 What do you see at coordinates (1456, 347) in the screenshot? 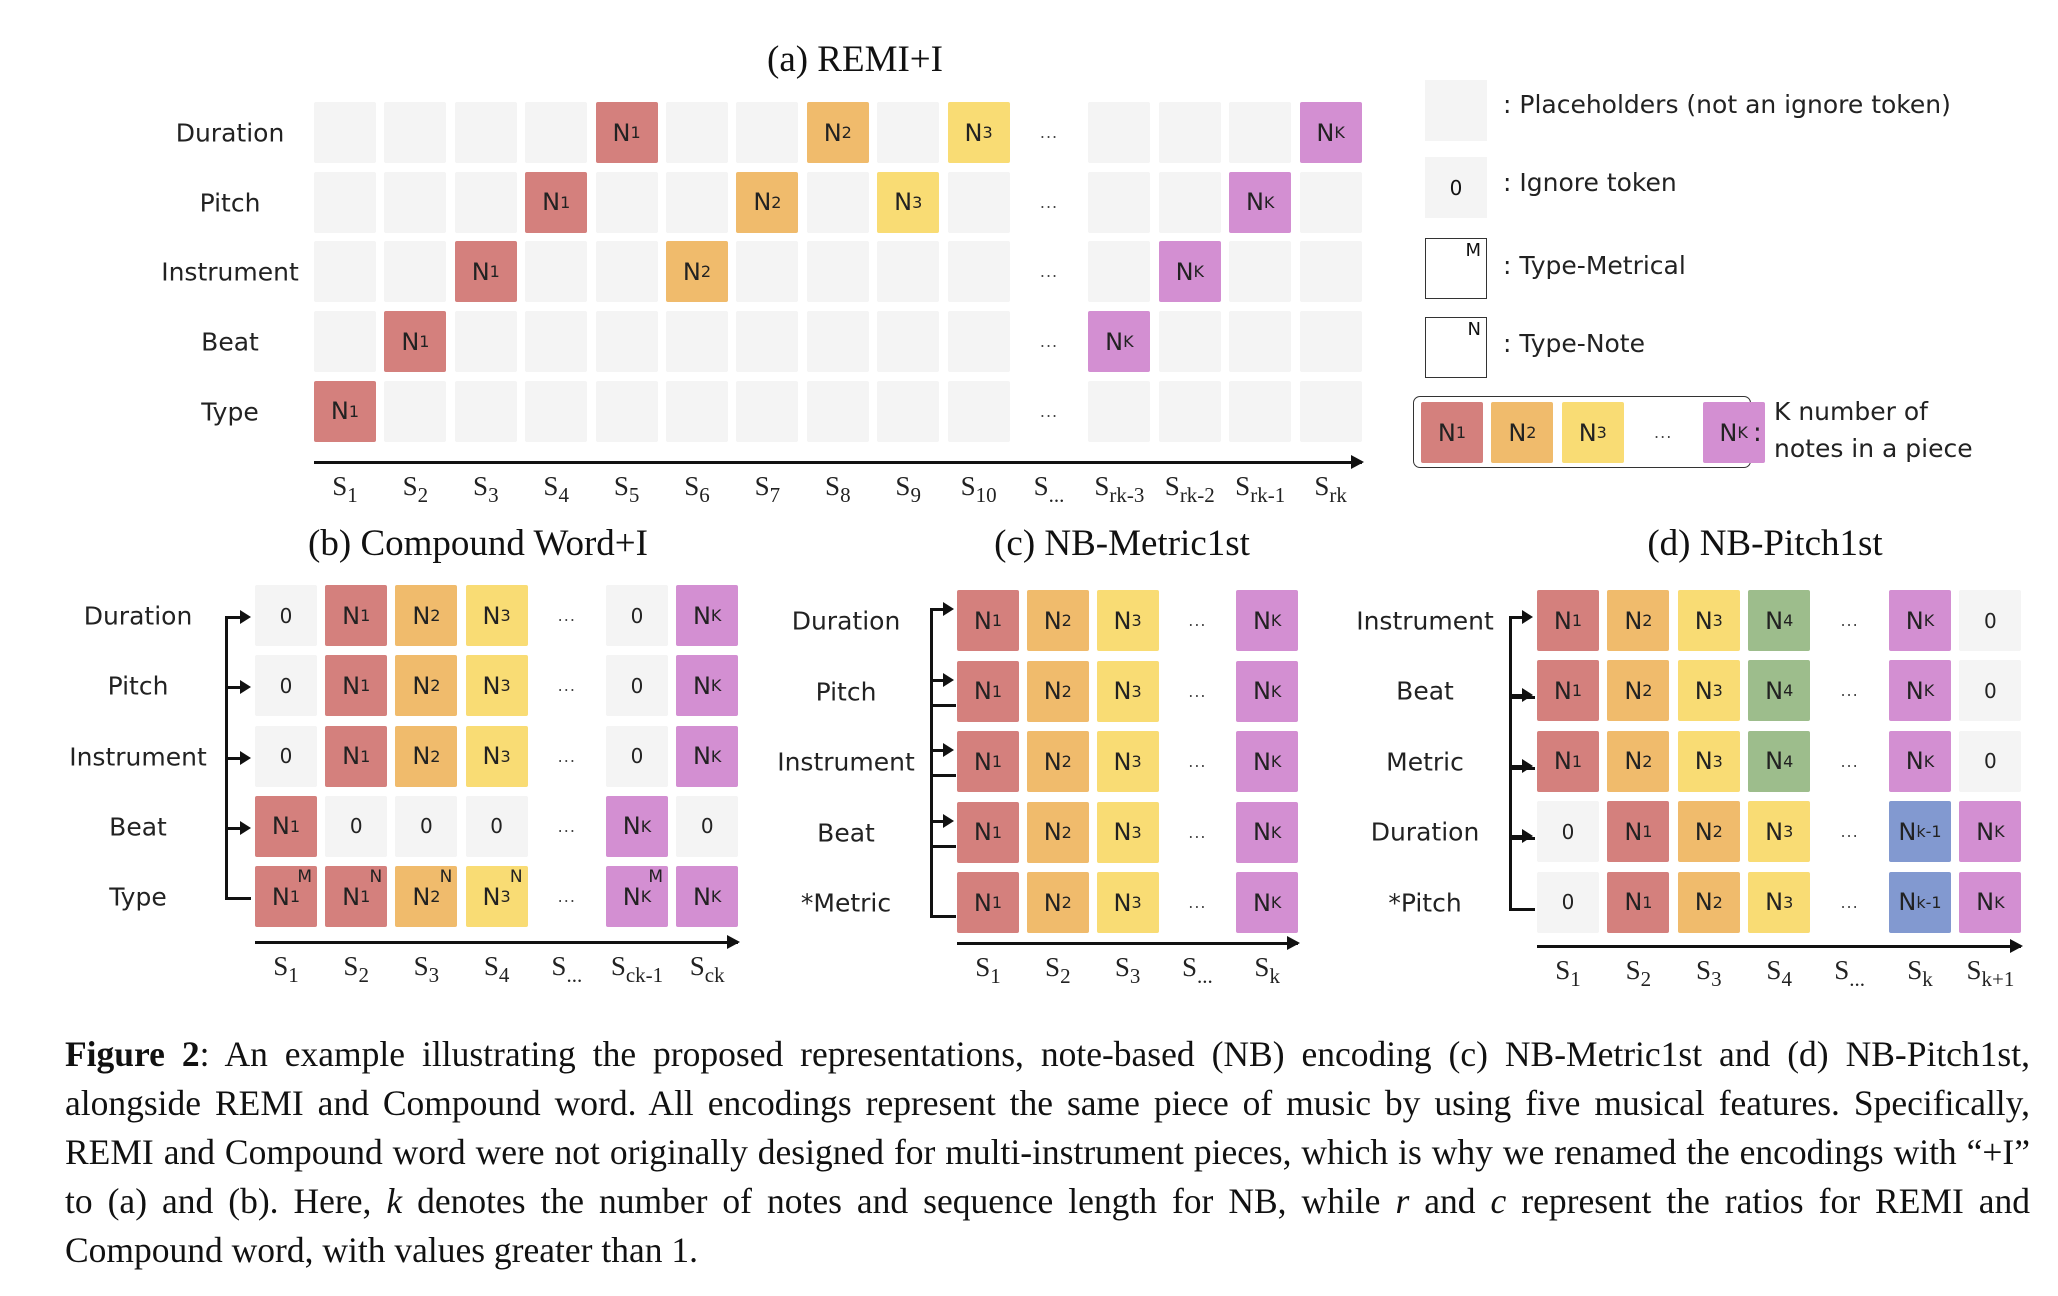
I see `legend-type-note-swatch: N` at bounding box center [1456, 347].